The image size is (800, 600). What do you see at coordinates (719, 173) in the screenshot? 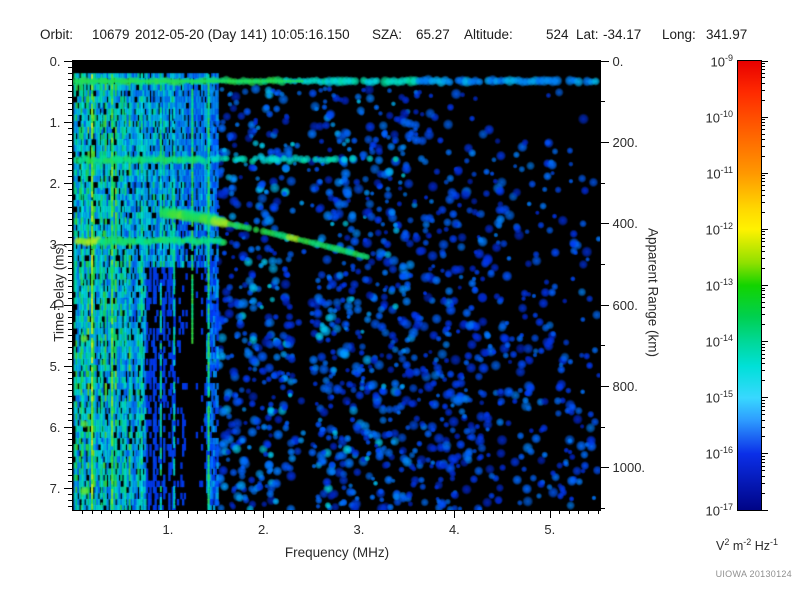
I see `colorbar-tick-label: 10-11` at bounding box center [719, 173].